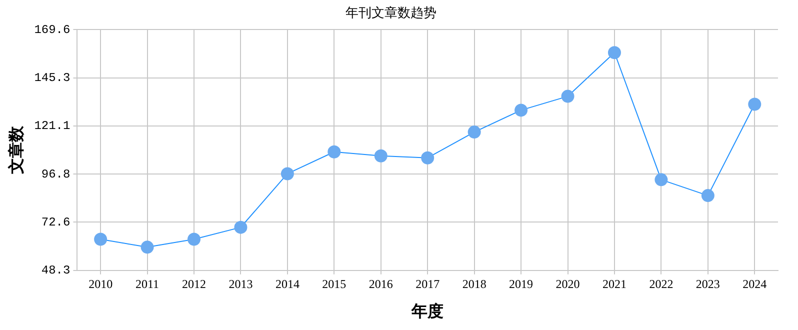  What do you see at coordinates (240, 283) in the screenshot?
I see `x-tick-label: 2013` at bounding box center [240, 283].